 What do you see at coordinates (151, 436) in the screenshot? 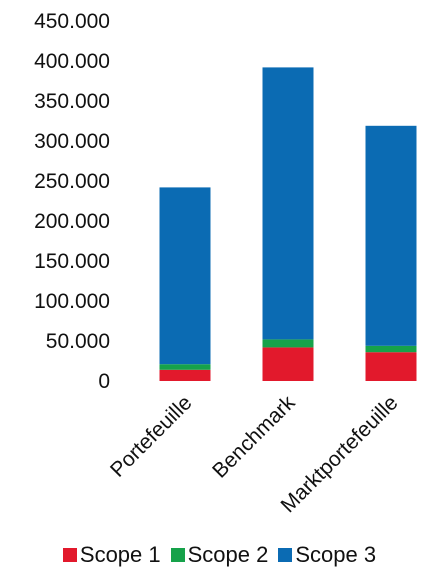
I see `x-category-label: Portefeuille` at bounding box center [151, 436].